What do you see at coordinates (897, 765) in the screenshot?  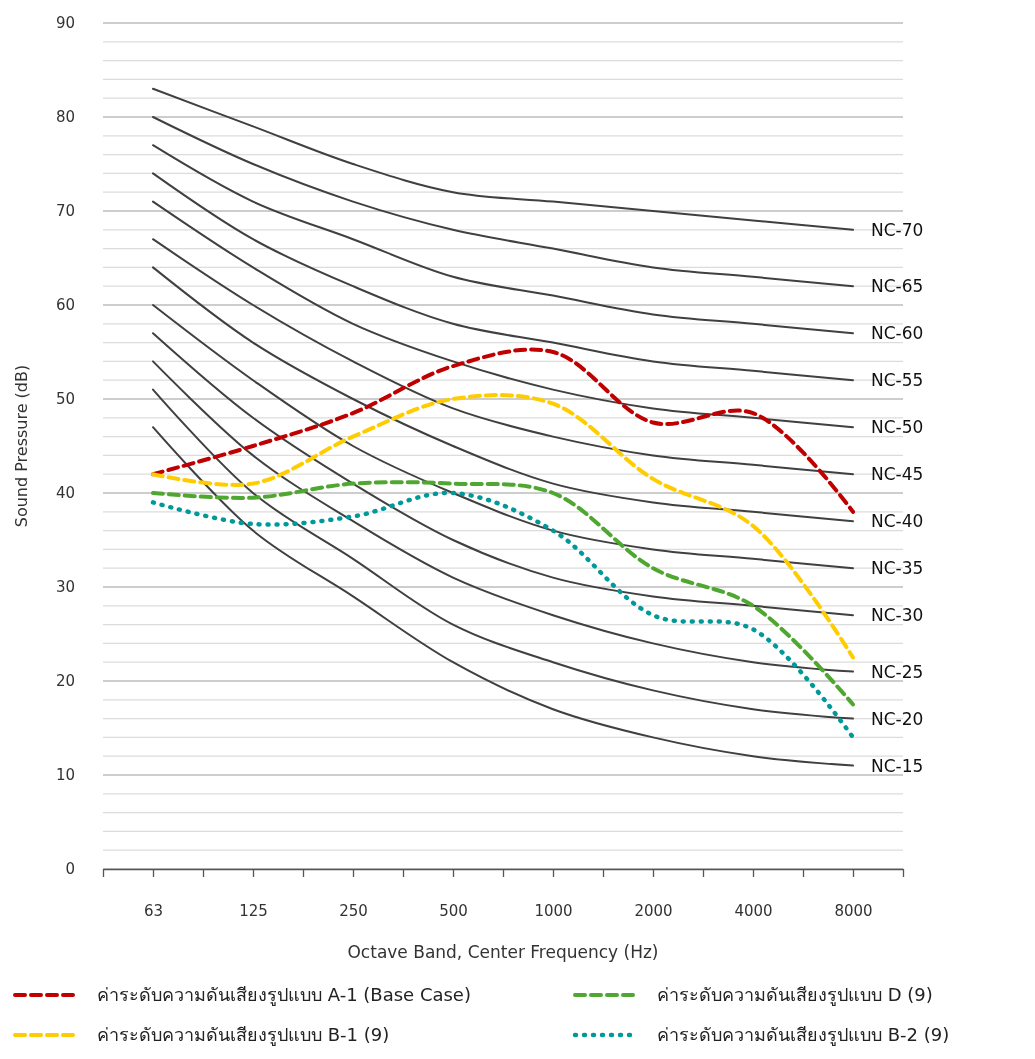 I see `series-label: NC-15` at bounding box center [897, 765].